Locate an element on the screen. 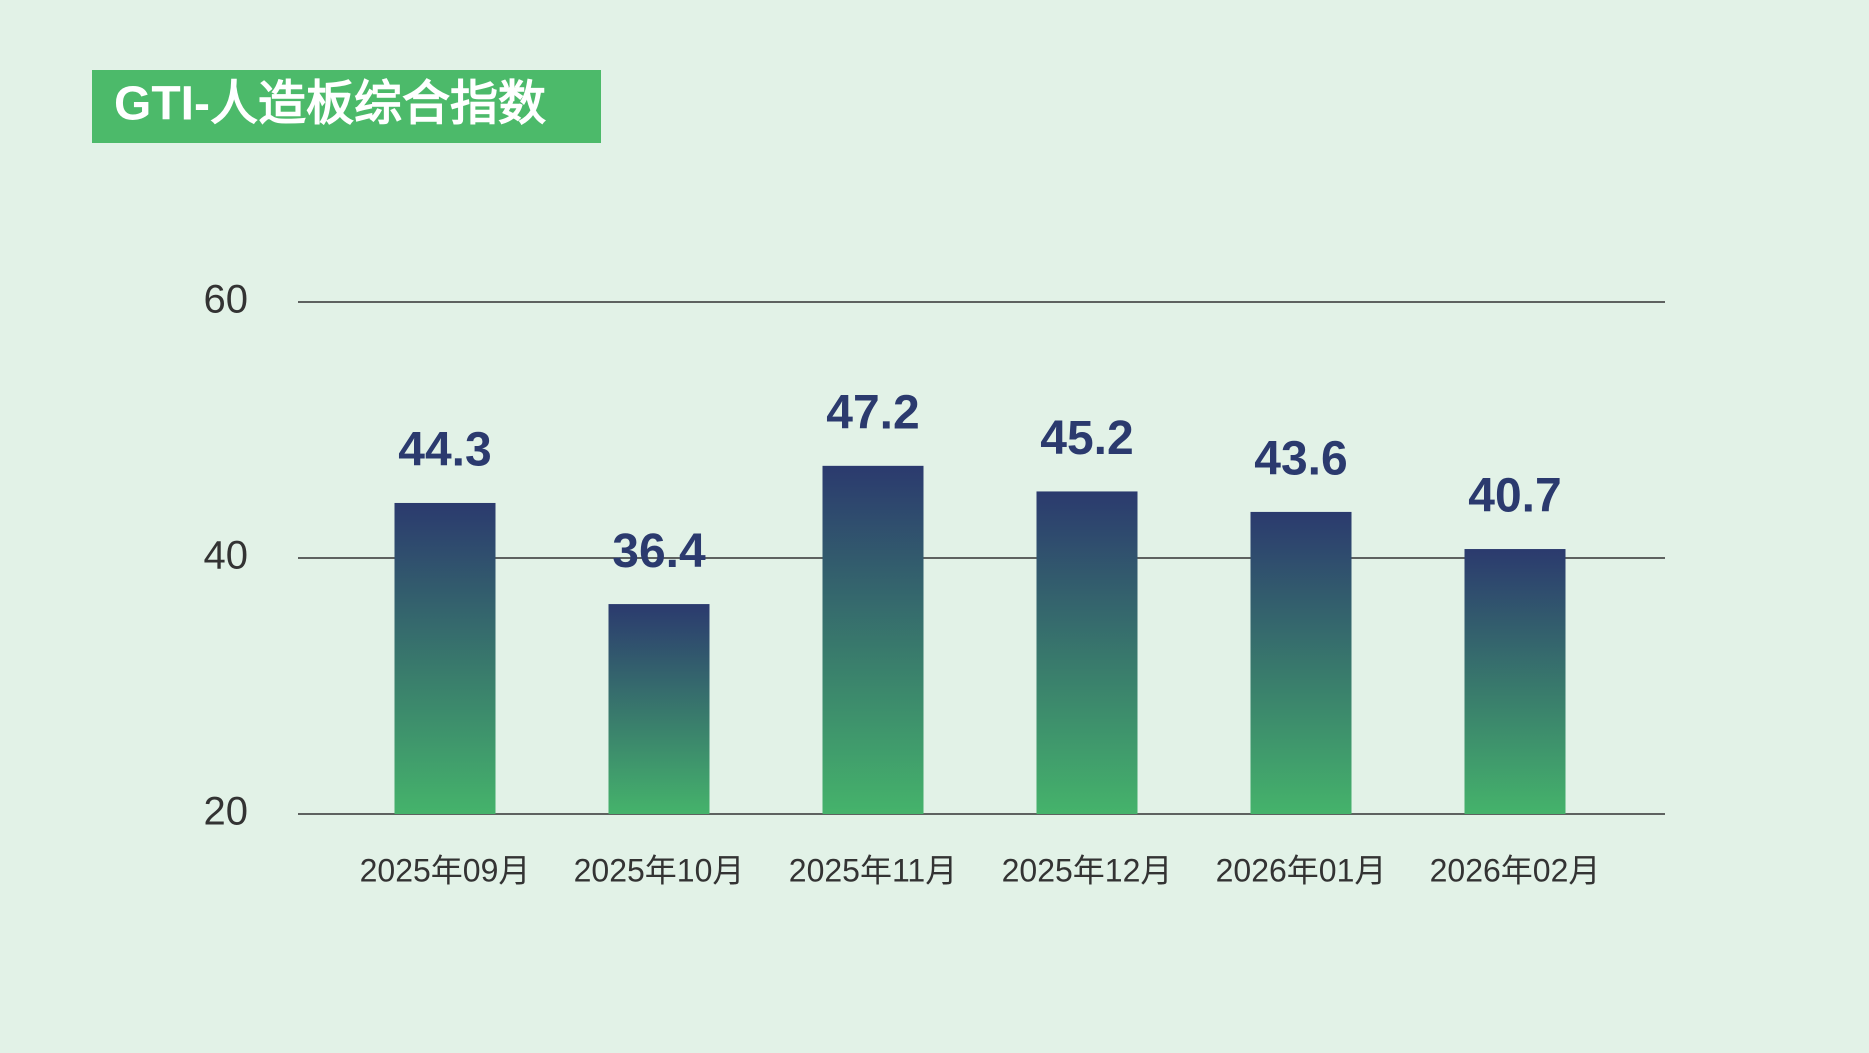 The height and width of the screenshot is (1053, 1869). title-box is located at coordinates (346, 106).